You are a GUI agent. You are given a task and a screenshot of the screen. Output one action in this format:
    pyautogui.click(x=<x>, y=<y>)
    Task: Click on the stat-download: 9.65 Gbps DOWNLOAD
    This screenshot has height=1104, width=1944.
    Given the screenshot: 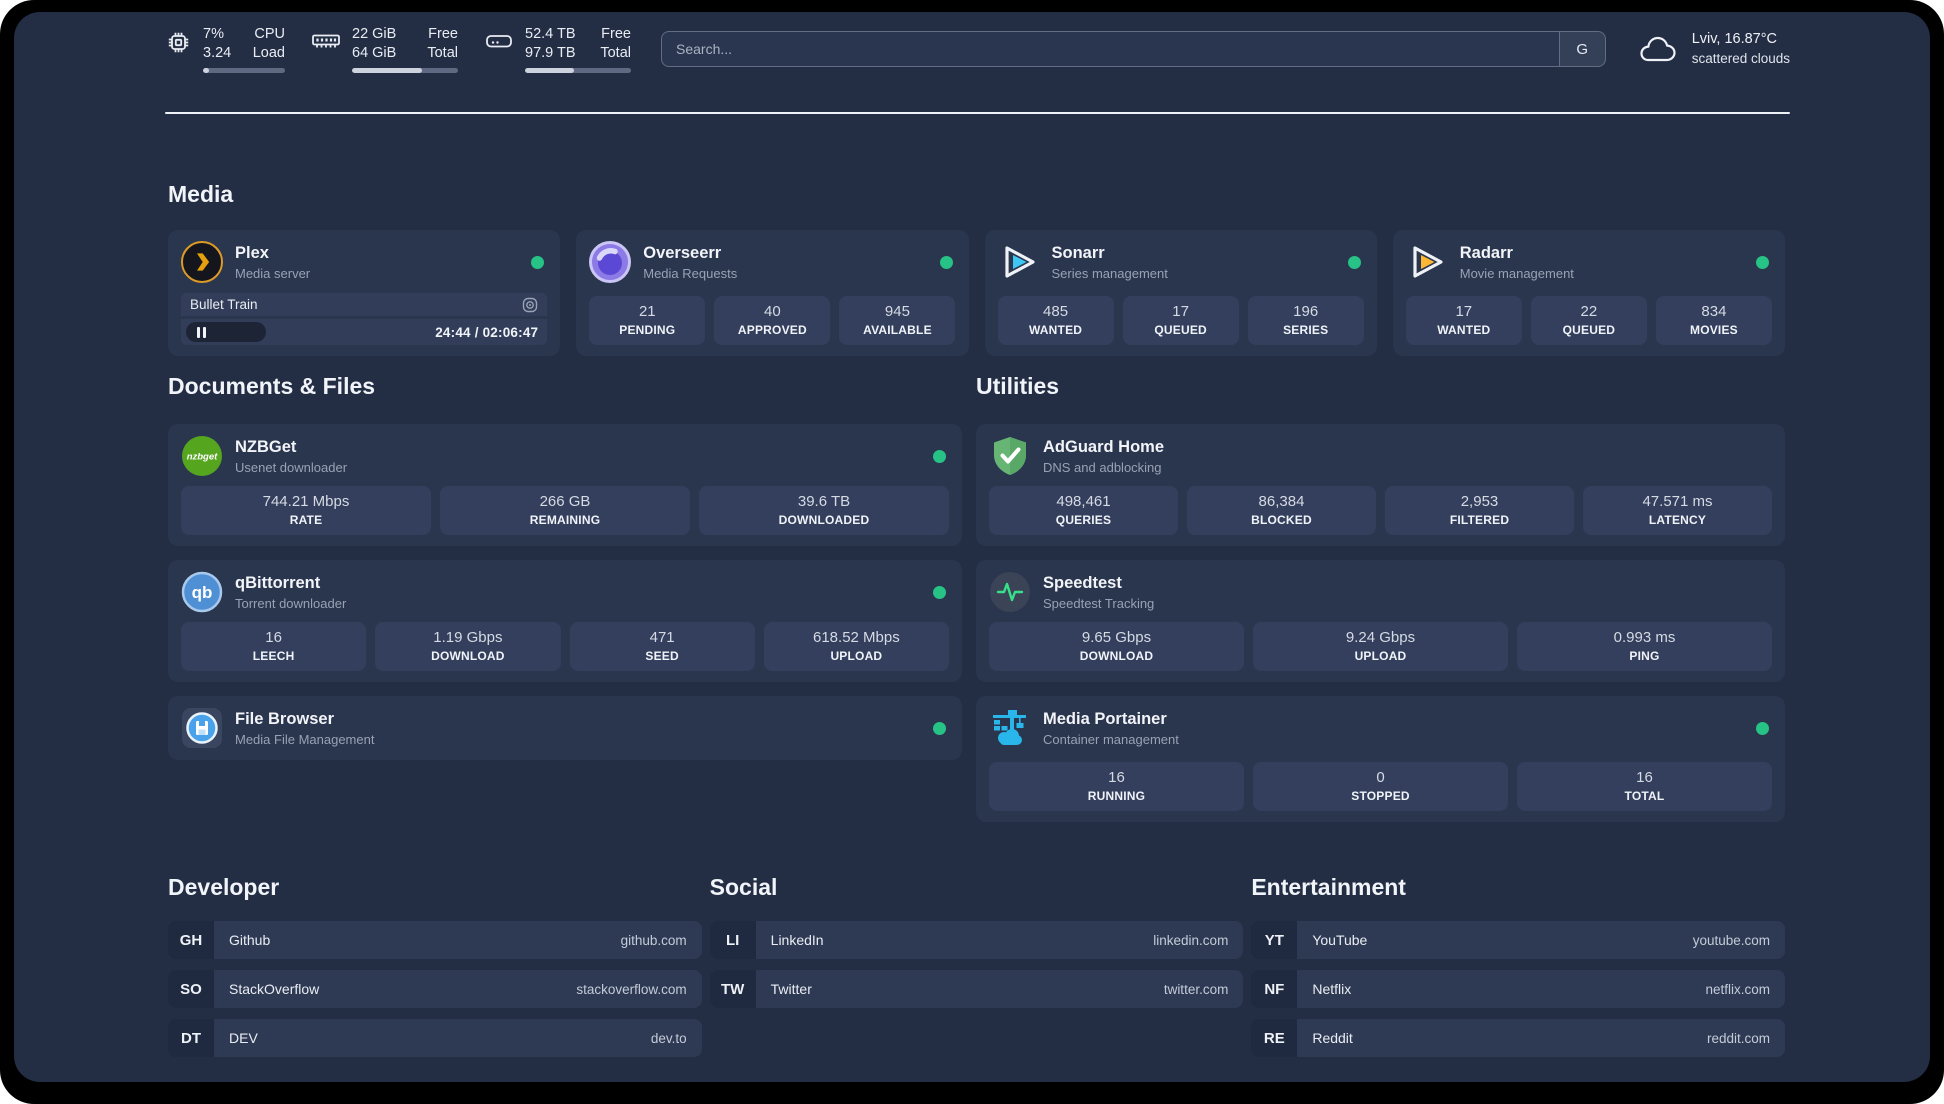 What is the action you would take?
    pyautogui.click(x=1116, y=646)
    